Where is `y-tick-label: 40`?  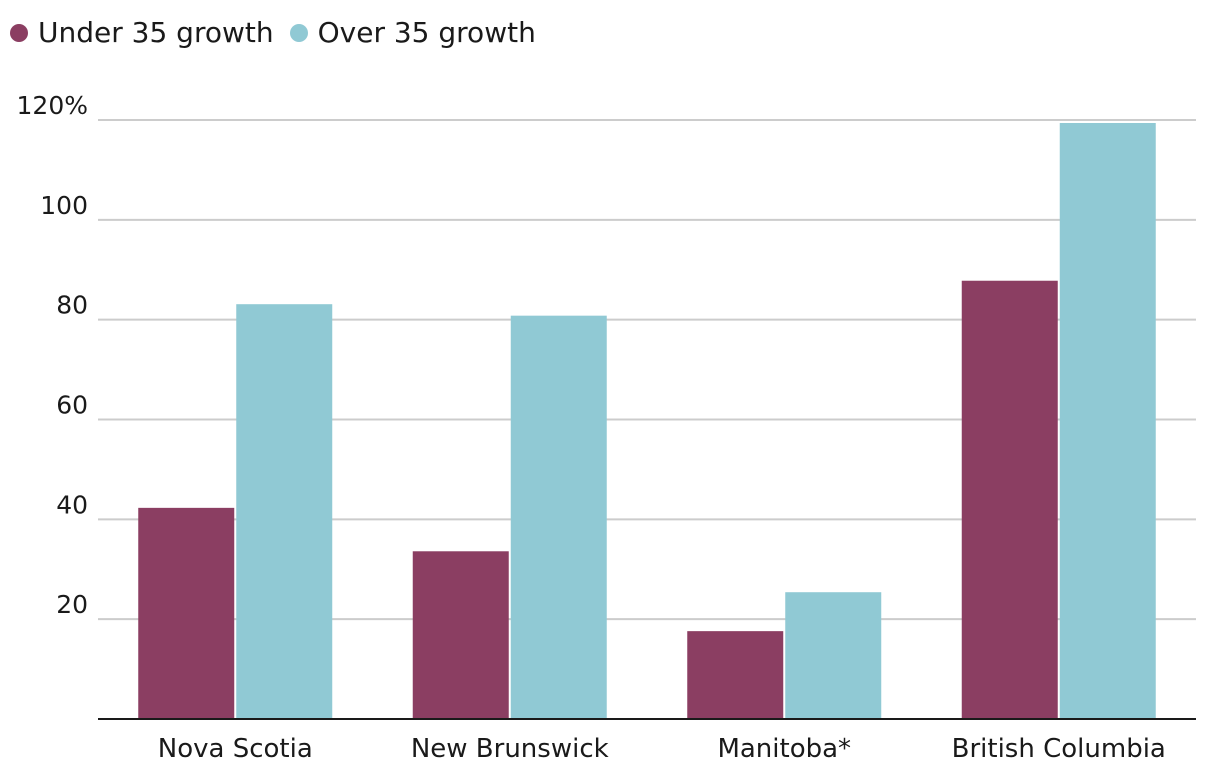 y-tick-label: 40 is located at coordinates (72, 504).